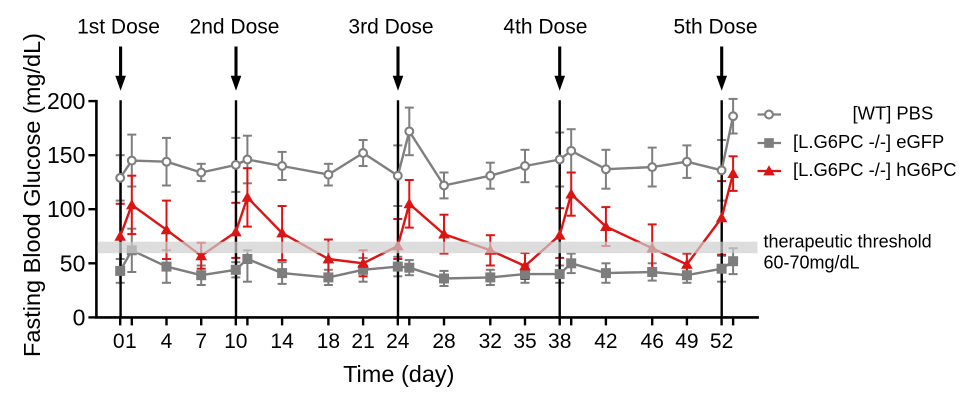 Image resolution: width=975 pixels, height=411 pixels. What do you see at coordinates (490, 341) in the screenshot?
I see `svg-text: 32` at bounding box center [490, 341].